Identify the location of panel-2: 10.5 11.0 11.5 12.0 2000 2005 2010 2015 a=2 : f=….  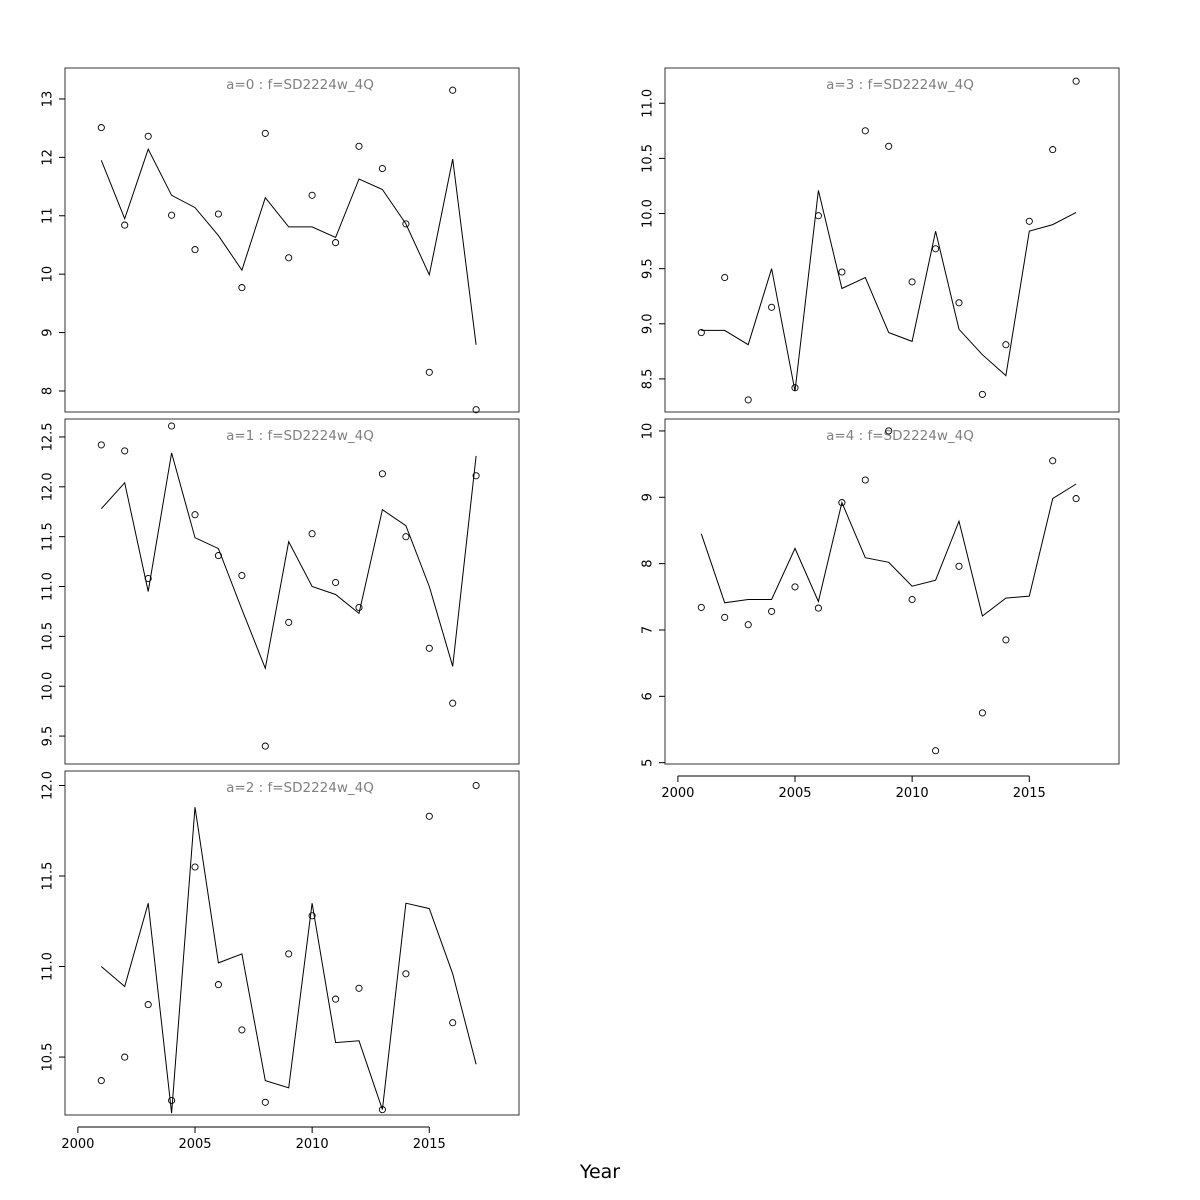
(280, 961).